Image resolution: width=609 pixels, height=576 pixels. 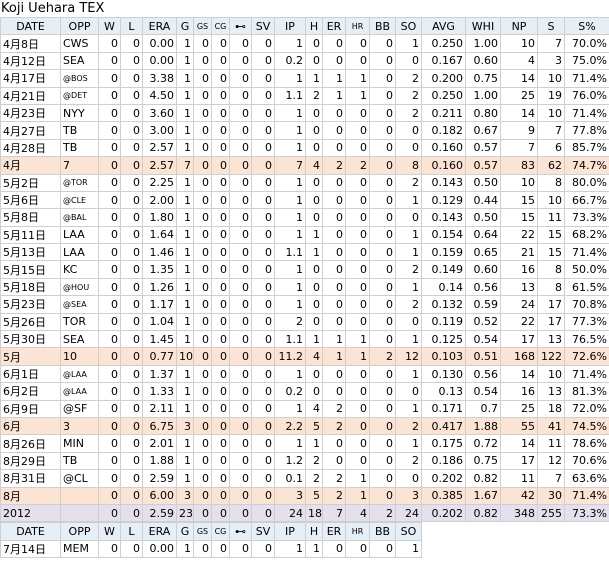 I want to click on cell: 0.211, so click(x=443, y=113).